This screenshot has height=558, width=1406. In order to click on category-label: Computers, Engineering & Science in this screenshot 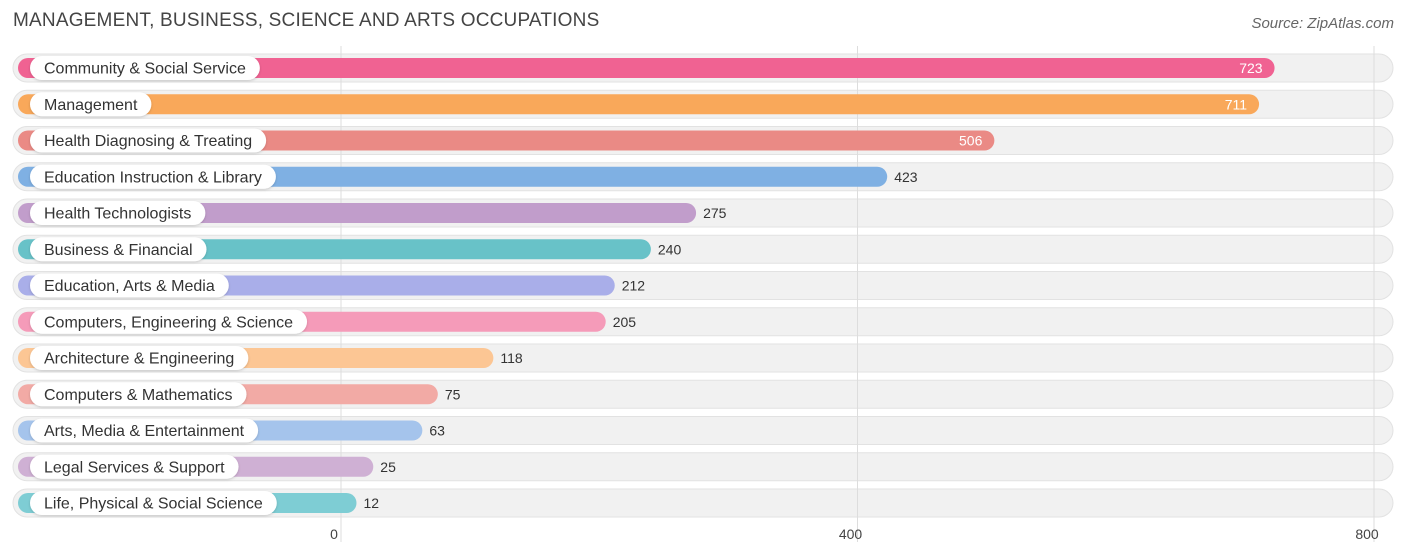, I will do `click(168, 322)`.